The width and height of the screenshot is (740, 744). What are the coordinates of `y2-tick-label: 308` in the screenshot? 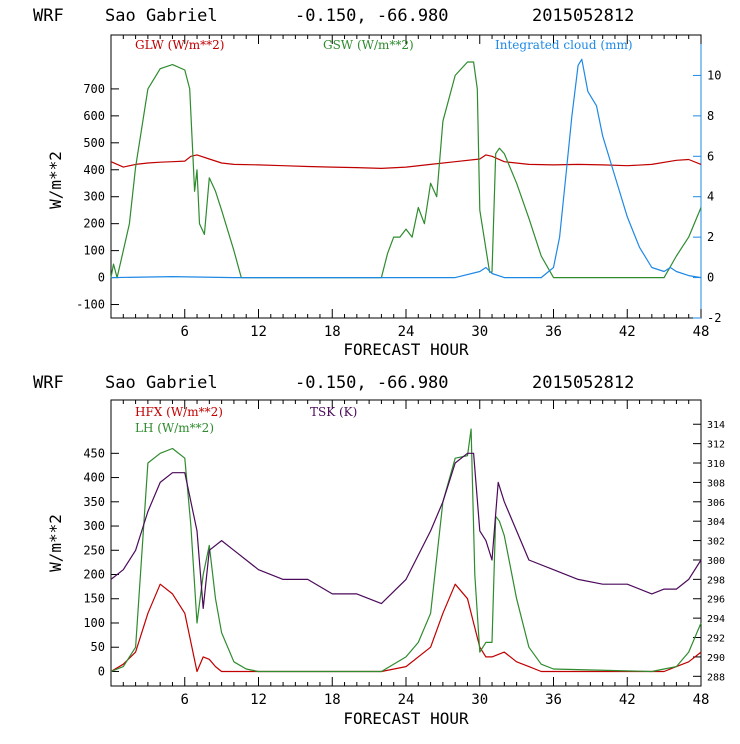 It's located at (716, 483).